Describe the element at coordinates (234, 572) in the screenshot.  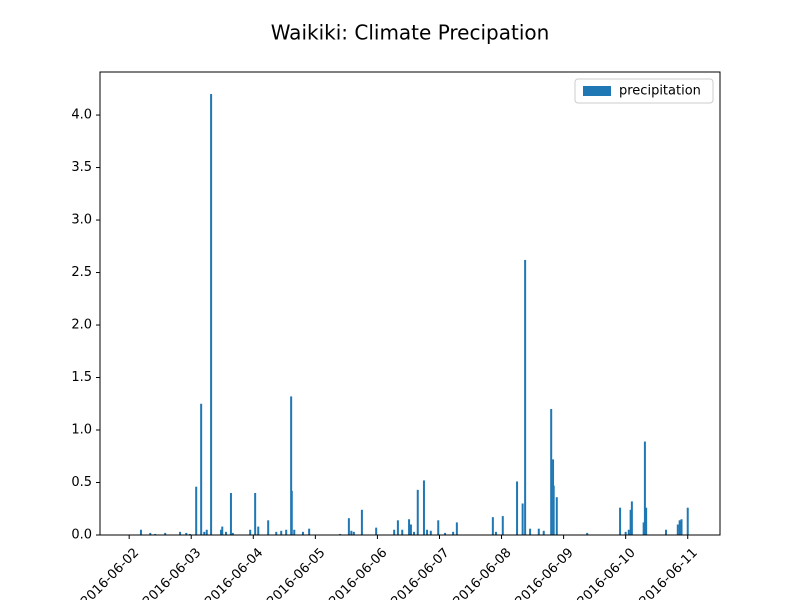
I see `x-tick-label: 2016-06-04` at that location.